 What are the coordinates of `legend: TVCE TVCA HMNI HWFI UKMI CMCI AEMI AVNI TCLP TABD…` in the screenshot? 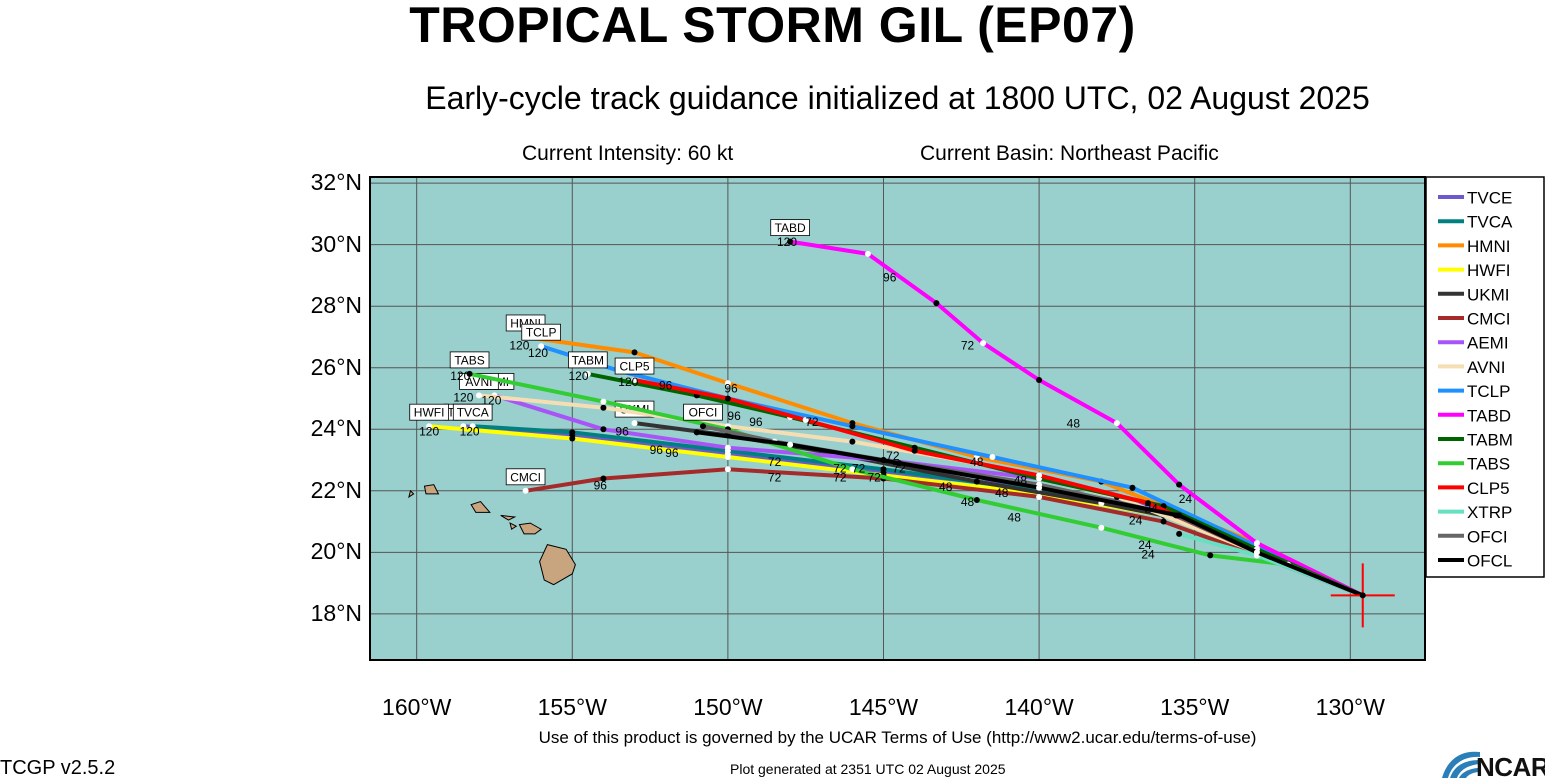 It's located at (1485, 377).